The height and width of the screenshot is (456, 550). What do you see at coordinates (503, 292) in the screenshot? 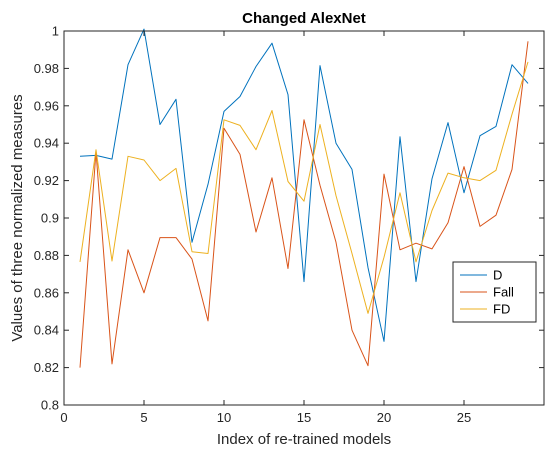
I see `legend-label-fall: Fall` at bounding box center [503, 292].